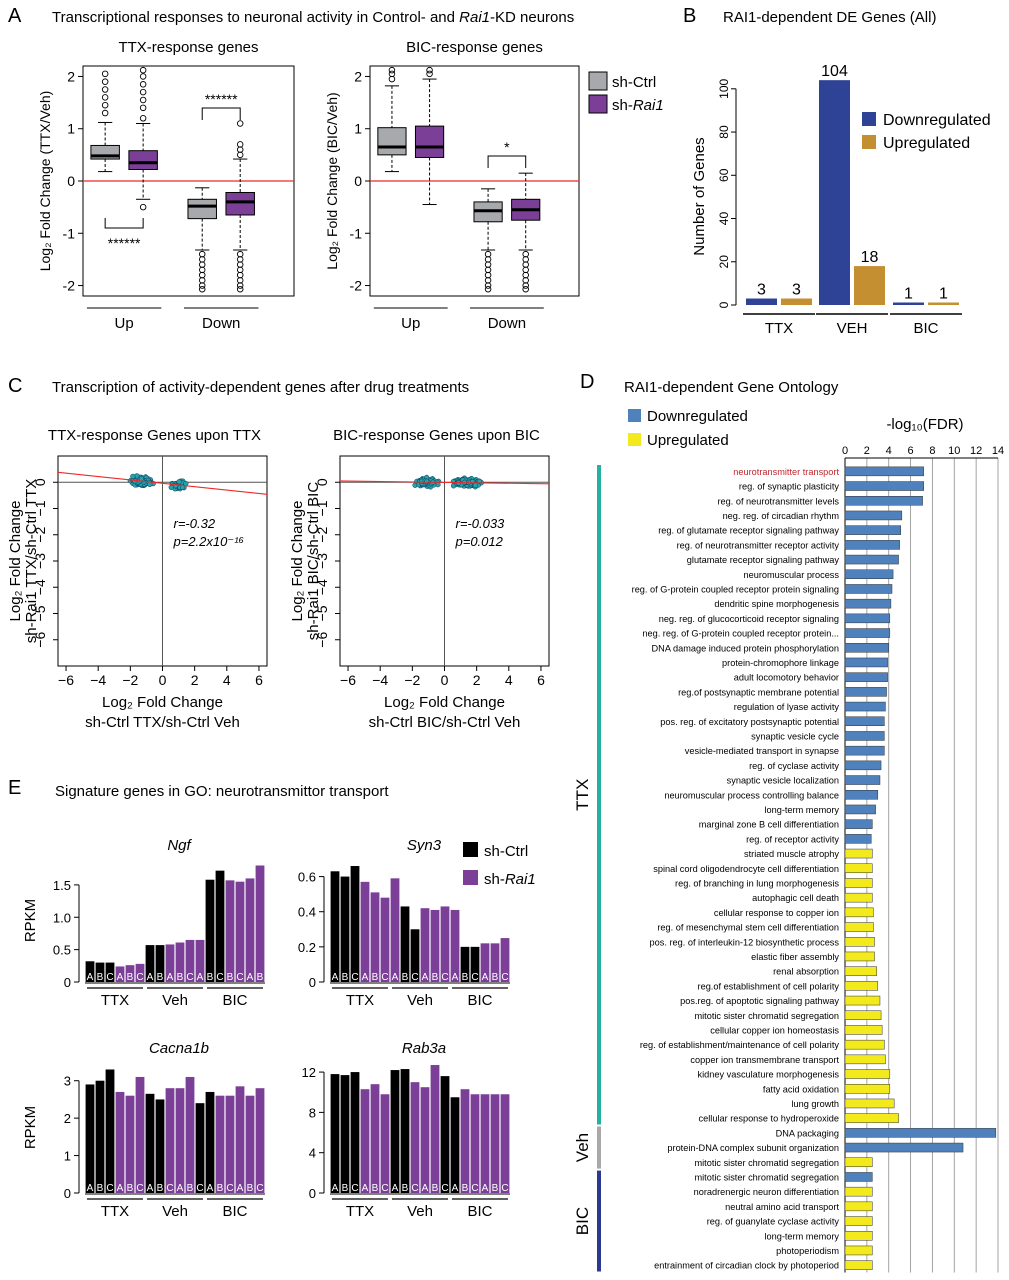 This screenshot has width=1009, height=1280. Describe the element at coordinates (599, 795) in the screenshot. I see `go-group-bar-ttx` at that location.